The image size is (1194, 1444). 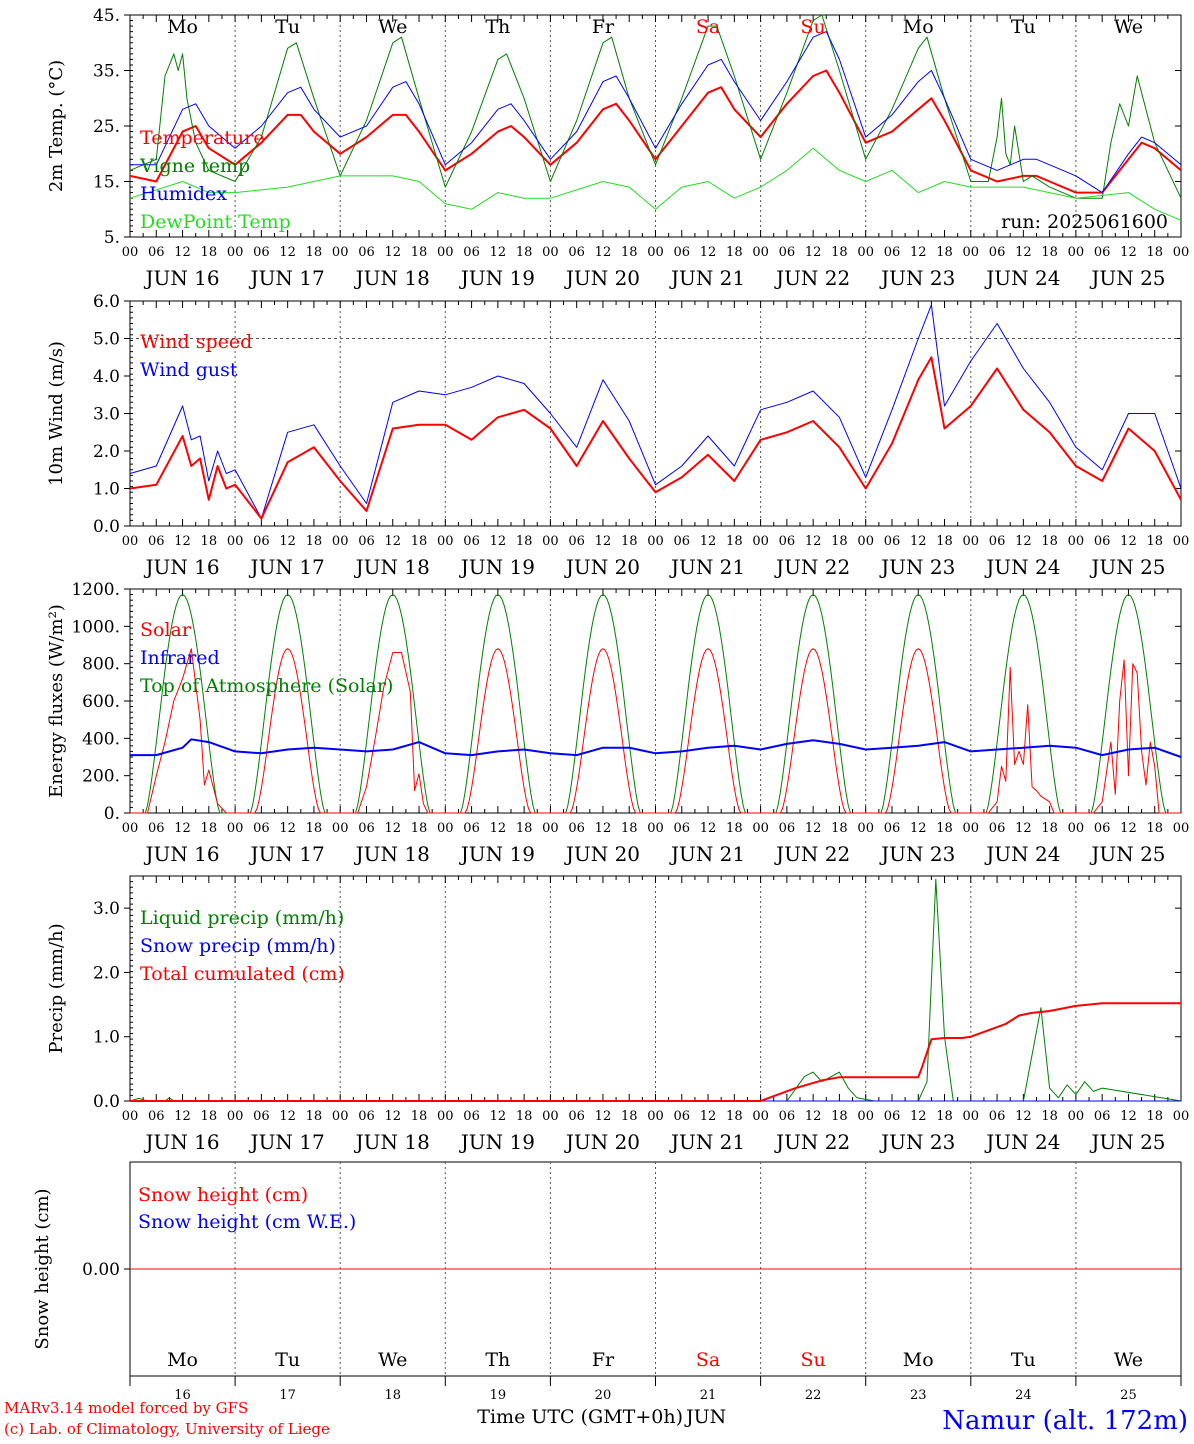 What do you see at coordinates (1023, 27) in the screenshot?
I see `temperature-weekday-label: Tu` at bounding box center [1023, 27].